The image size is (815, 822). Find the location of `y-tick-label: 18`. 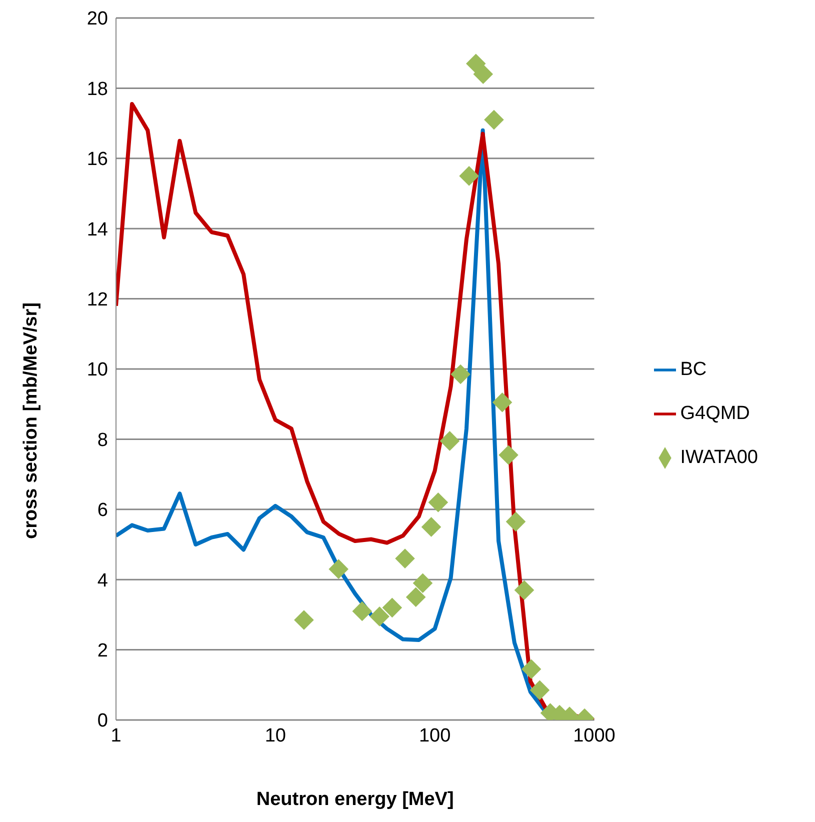

y-tick-label: 18 is located at coordinates (97, 89).